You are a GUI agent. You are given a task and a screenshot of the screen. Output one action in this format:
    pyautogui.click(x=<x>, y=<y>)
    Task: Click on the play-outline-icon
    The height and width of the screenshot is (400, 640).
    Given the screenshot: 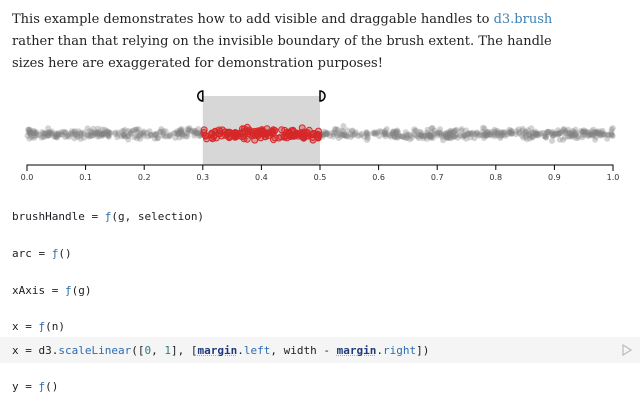 What is the action you would take?
    pyautogui.click(x=627, y=350)
    